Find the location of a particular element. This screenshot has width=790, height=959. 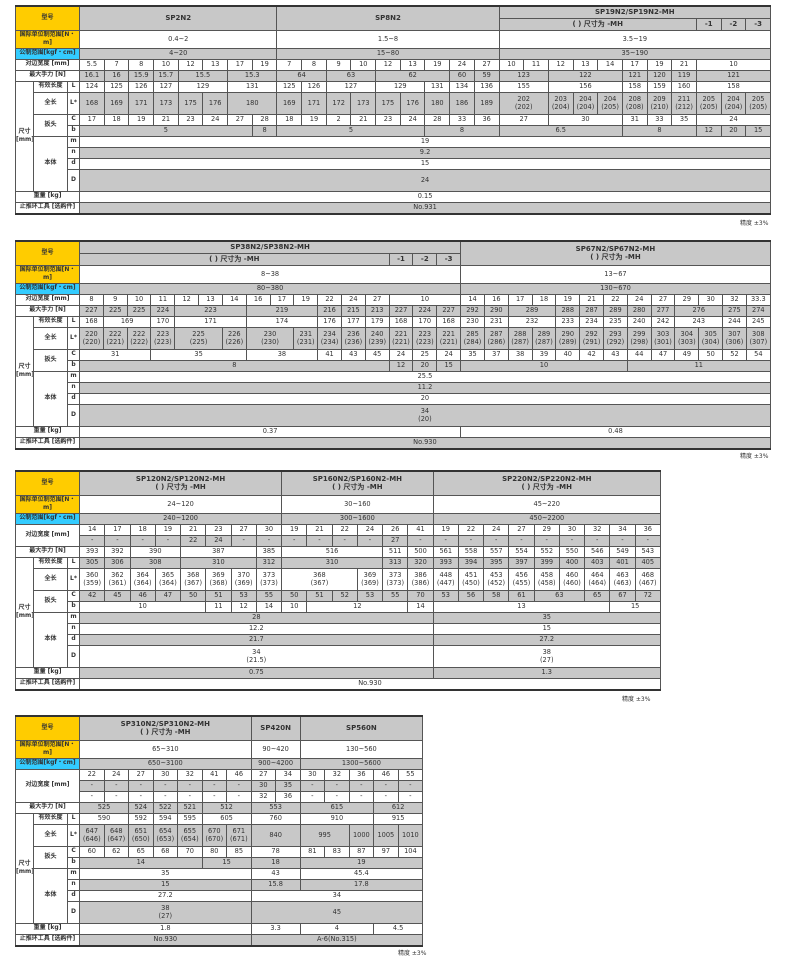

dim-C-value: 37 is located at coordinates (496, 354).